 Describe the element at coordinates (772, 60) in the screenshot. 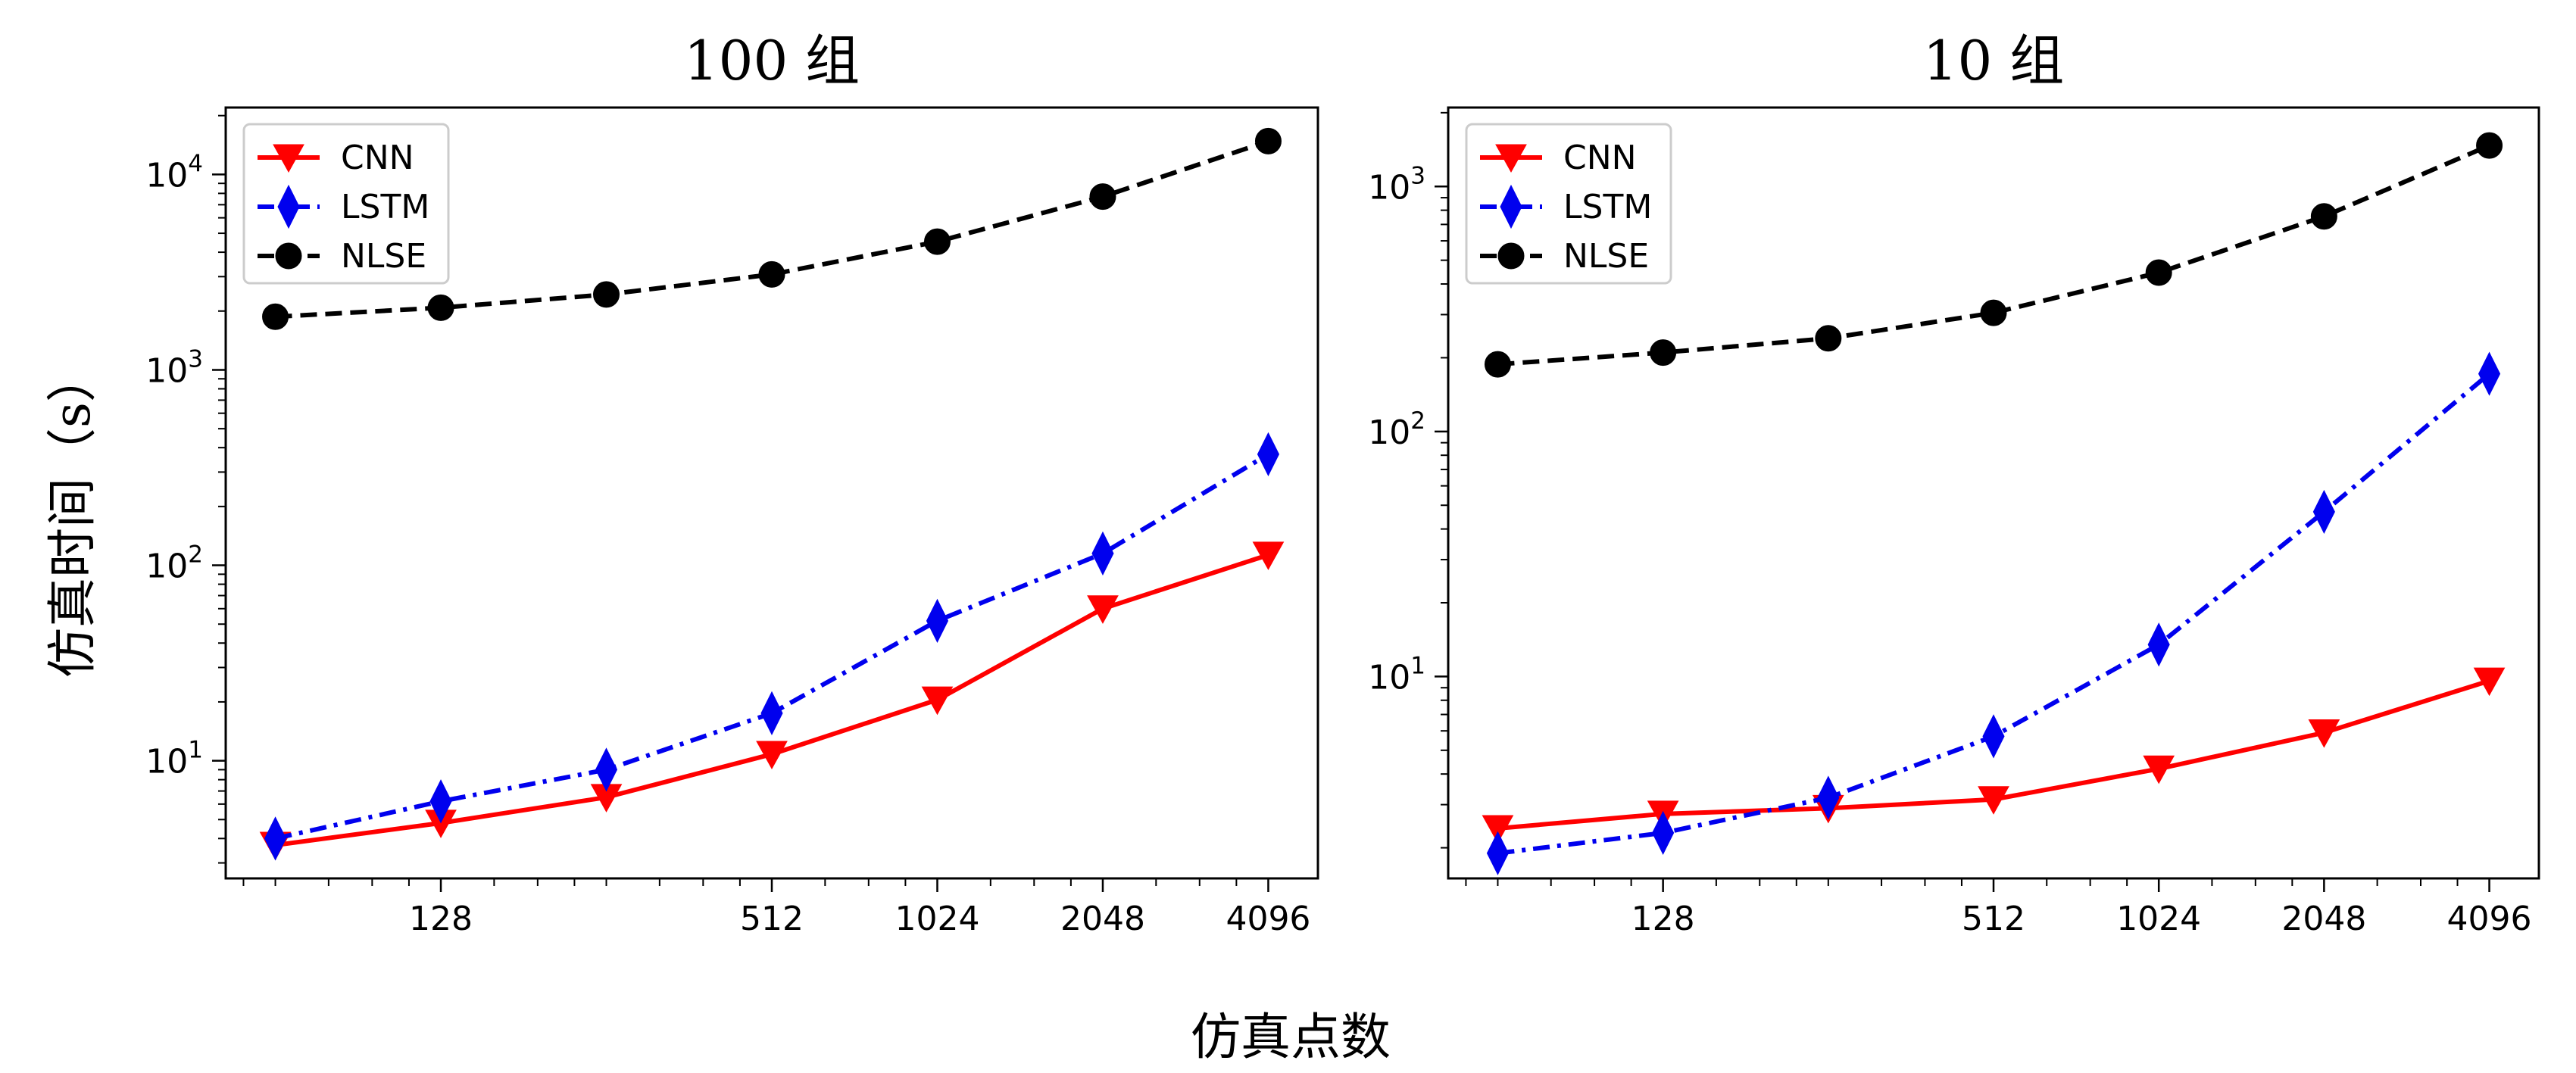

I see `chart-title: 100 组` at that location.